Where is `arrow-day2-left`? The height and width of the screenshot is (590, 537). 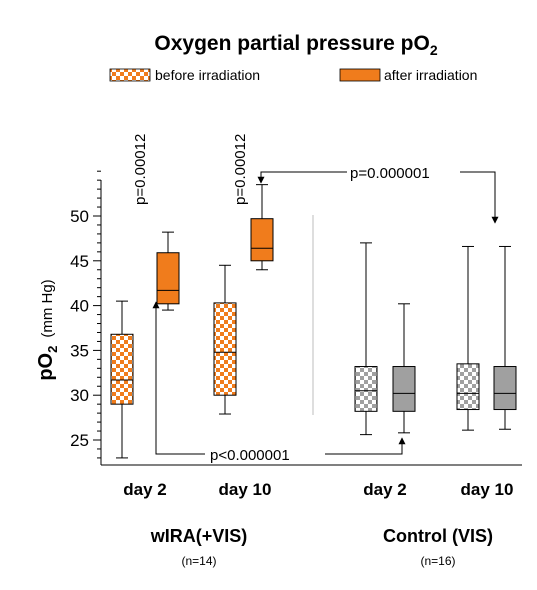 arrow-day2-left is located at coordinates (178, 378).